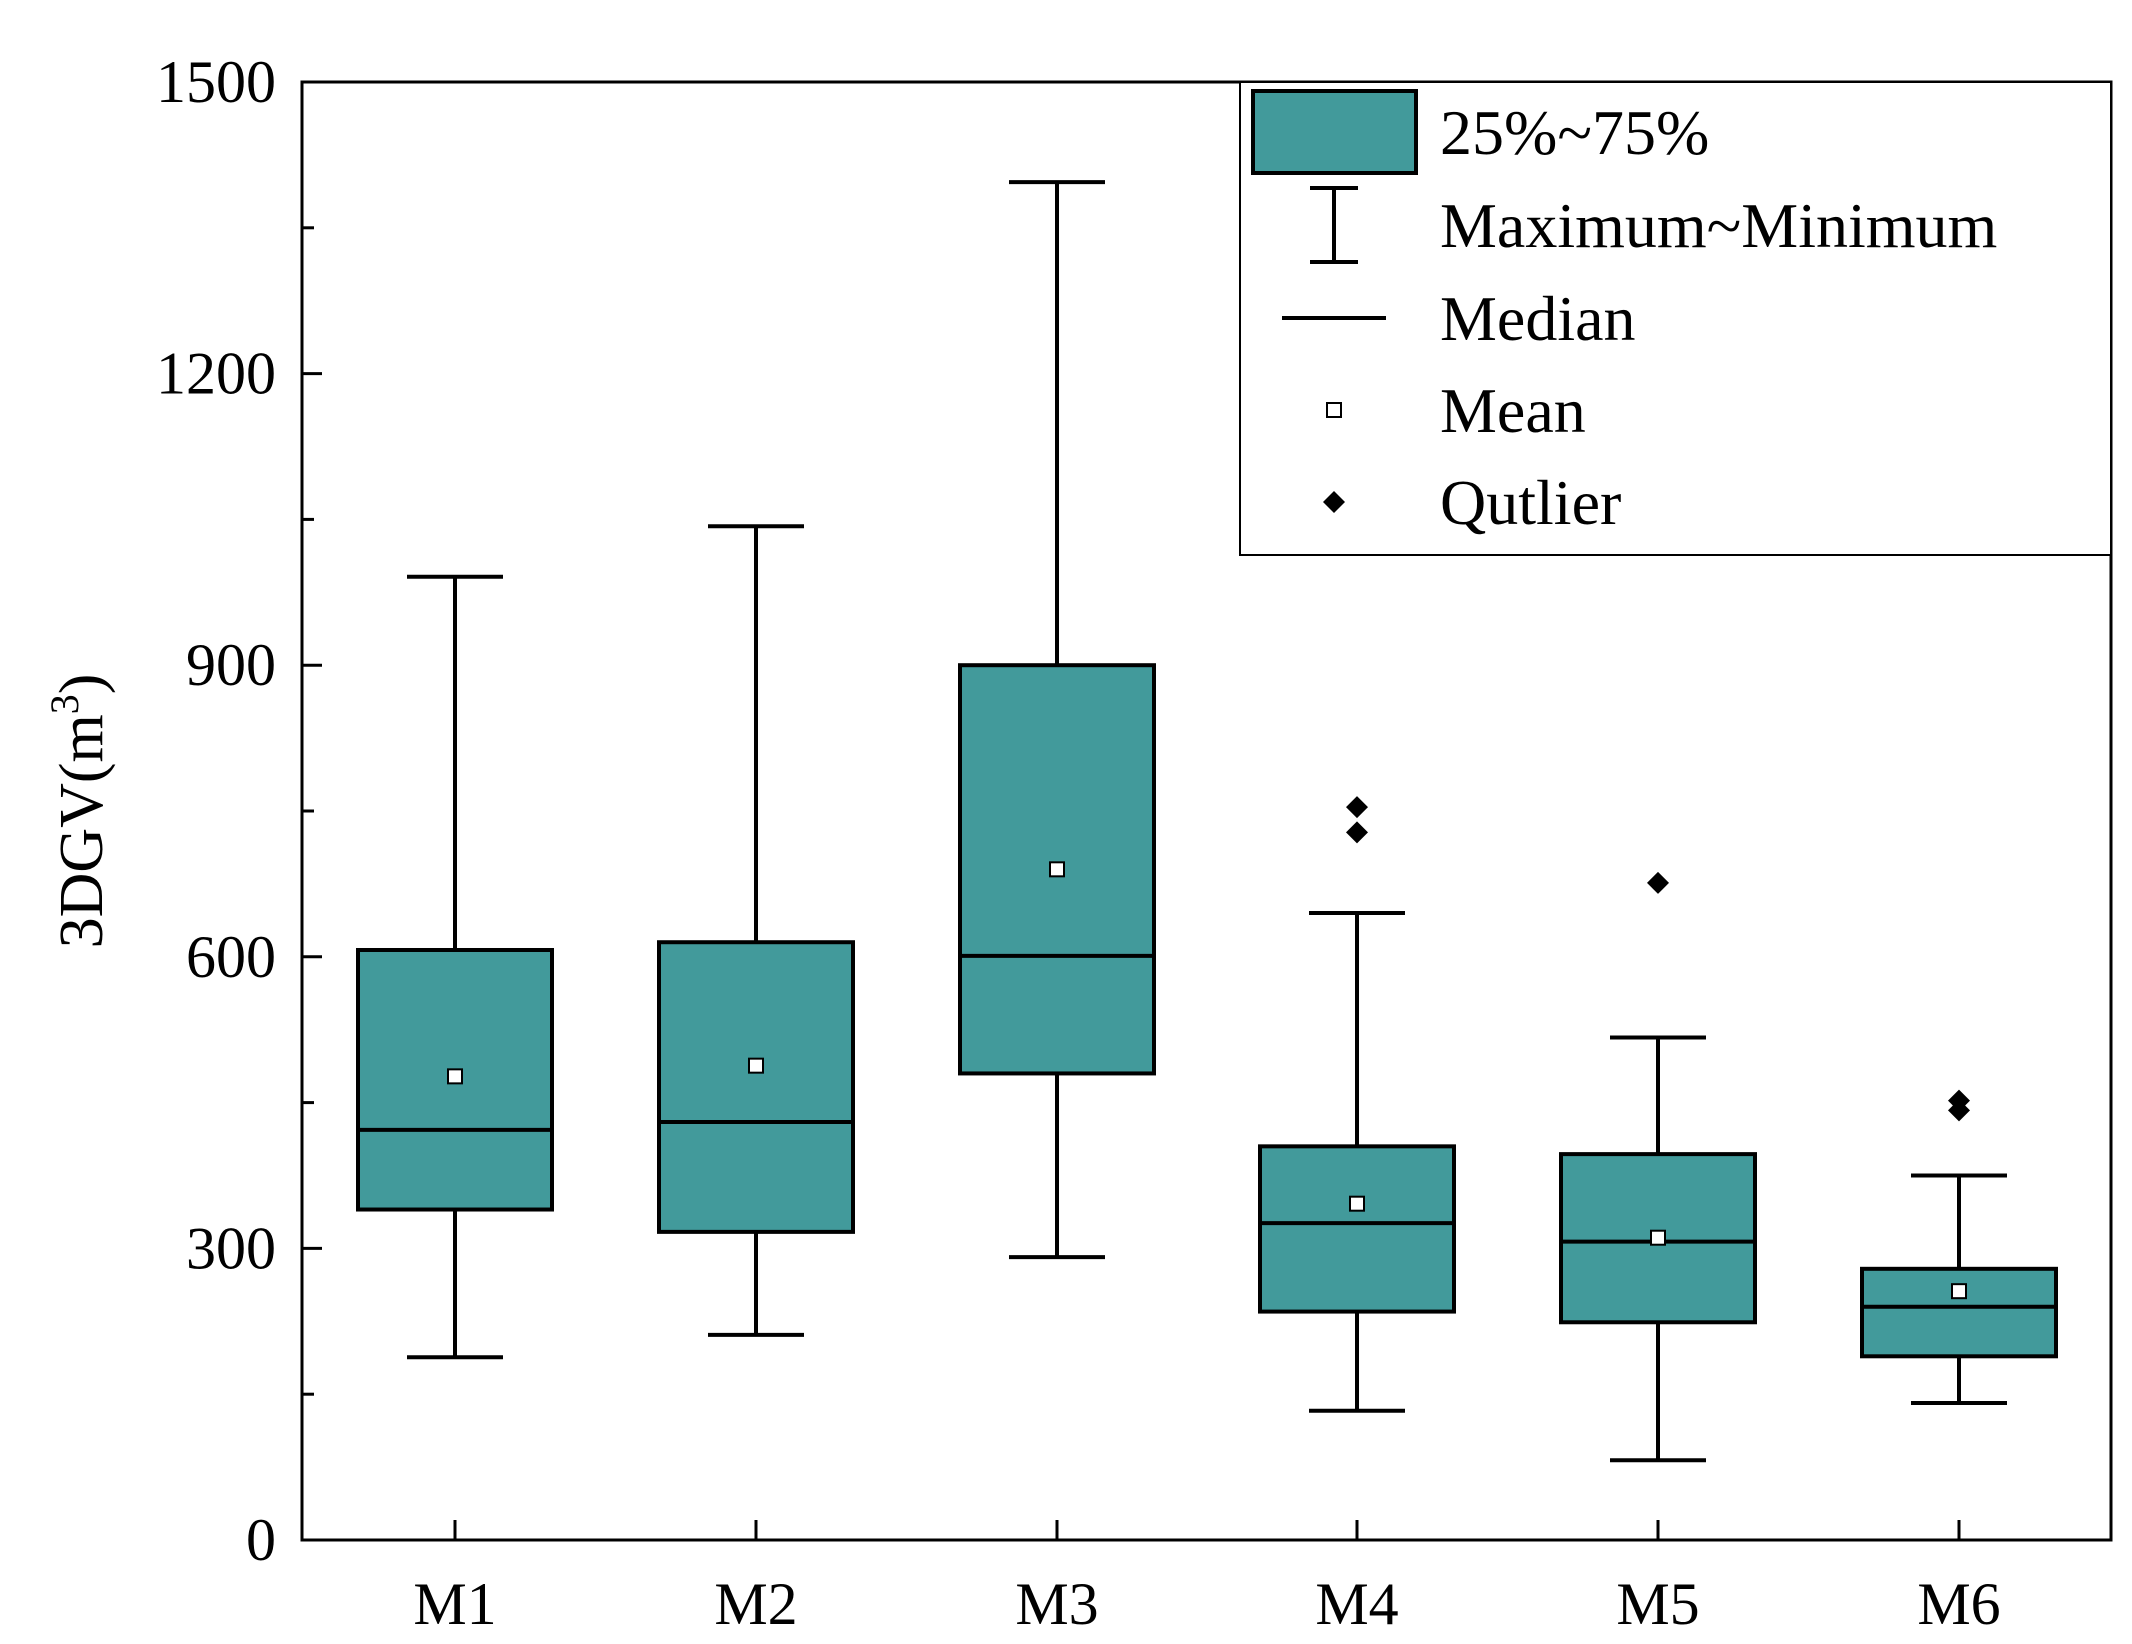  What do you see at coordinates (454, 1604) in the screenshot?
I see `x-tick-label: M1` at bounding box center [454, 1604].